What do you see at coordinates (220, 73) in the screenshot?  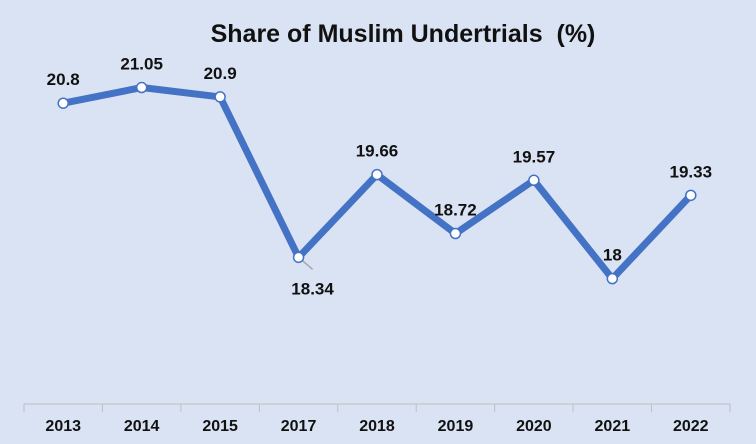 I see `data-label: 20.9` at bounding box center [220, 73].